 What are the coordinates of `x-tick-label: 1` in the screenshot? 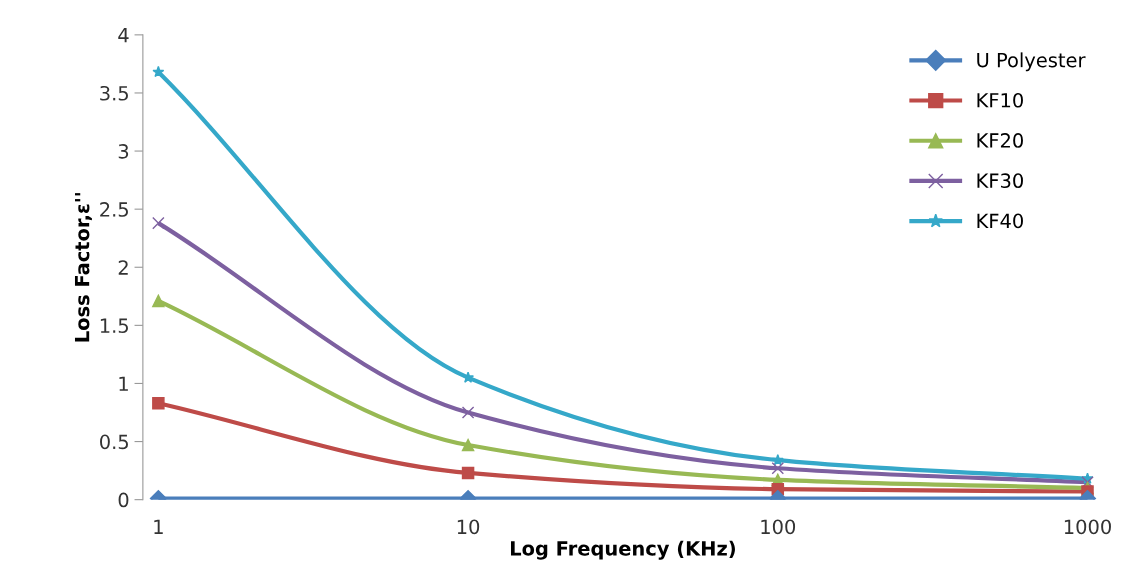 It's located at (158, 526).